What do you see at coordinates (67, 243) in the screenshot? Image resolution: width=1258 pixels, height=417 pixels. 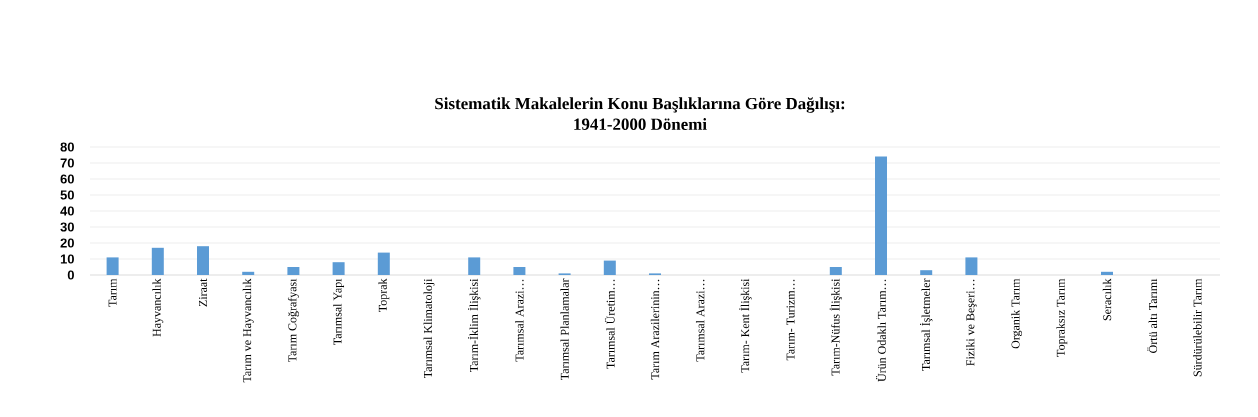 I see `y-tick-label: 20` at bounding box center [67, 243].